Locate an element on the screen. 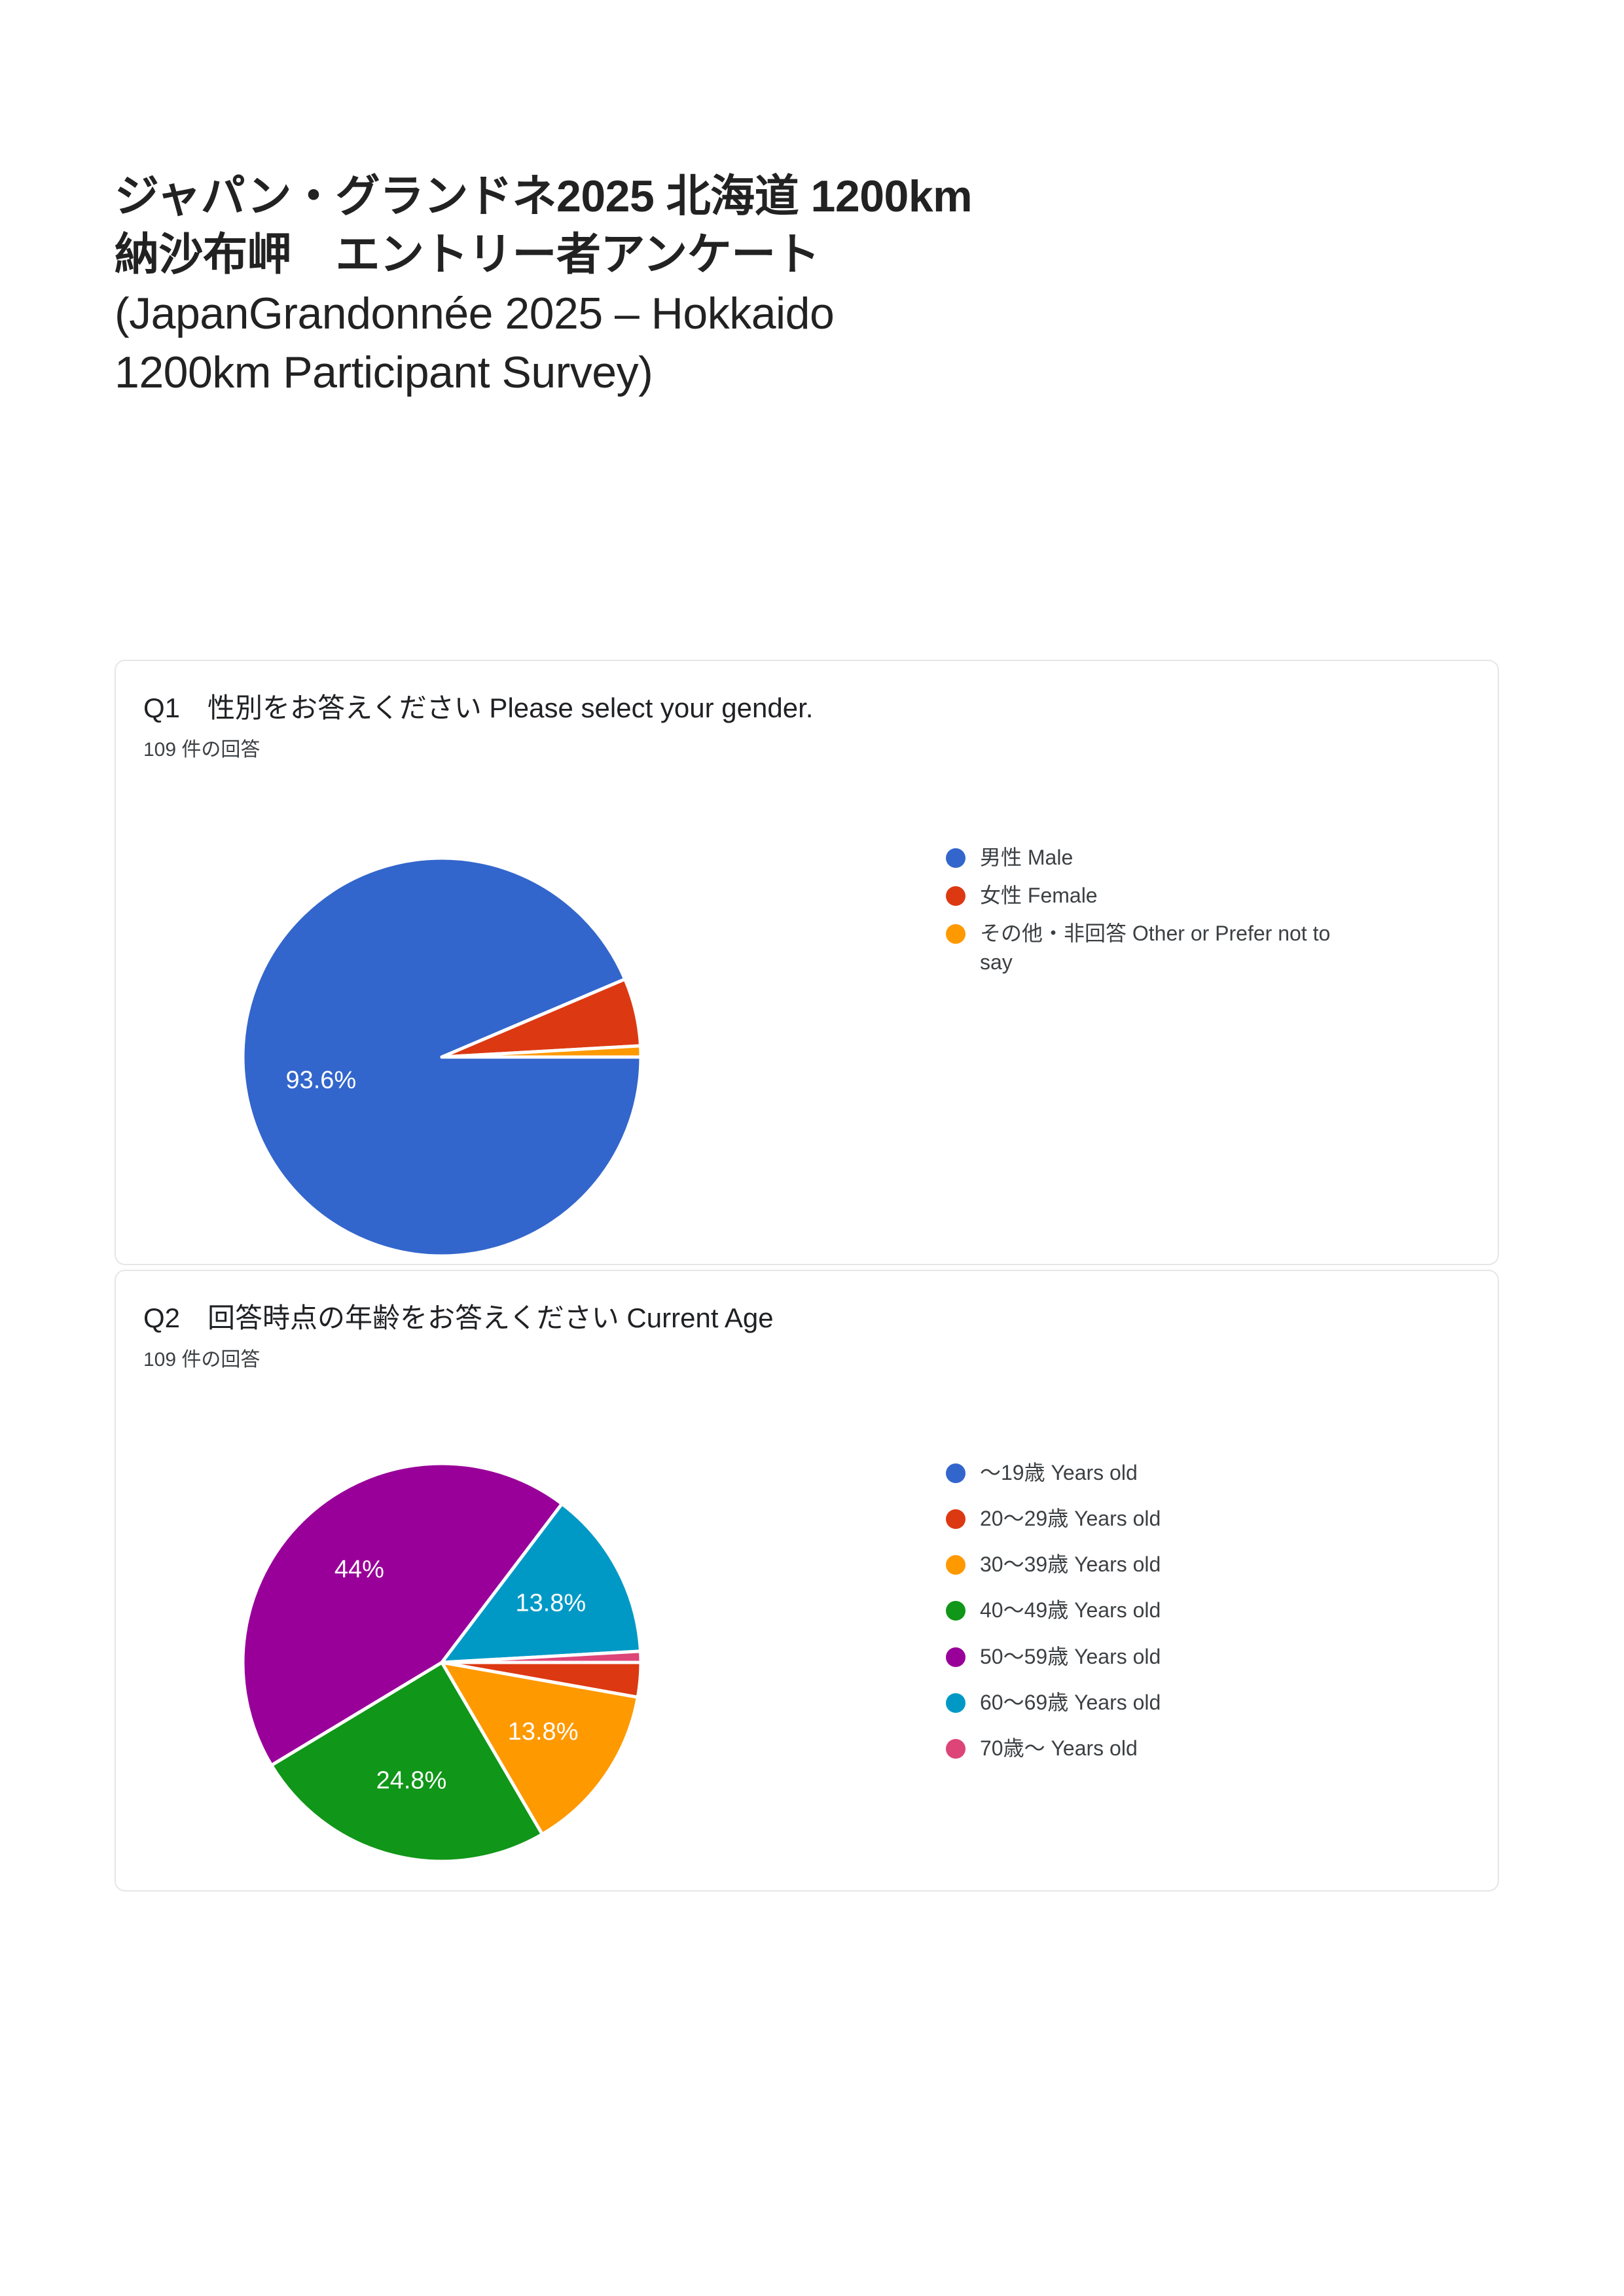 This screenshot has width=1624, height=2296. legend-item: その他・非回答 Other or Prefer not to say is located at coordinates (1155, 948).